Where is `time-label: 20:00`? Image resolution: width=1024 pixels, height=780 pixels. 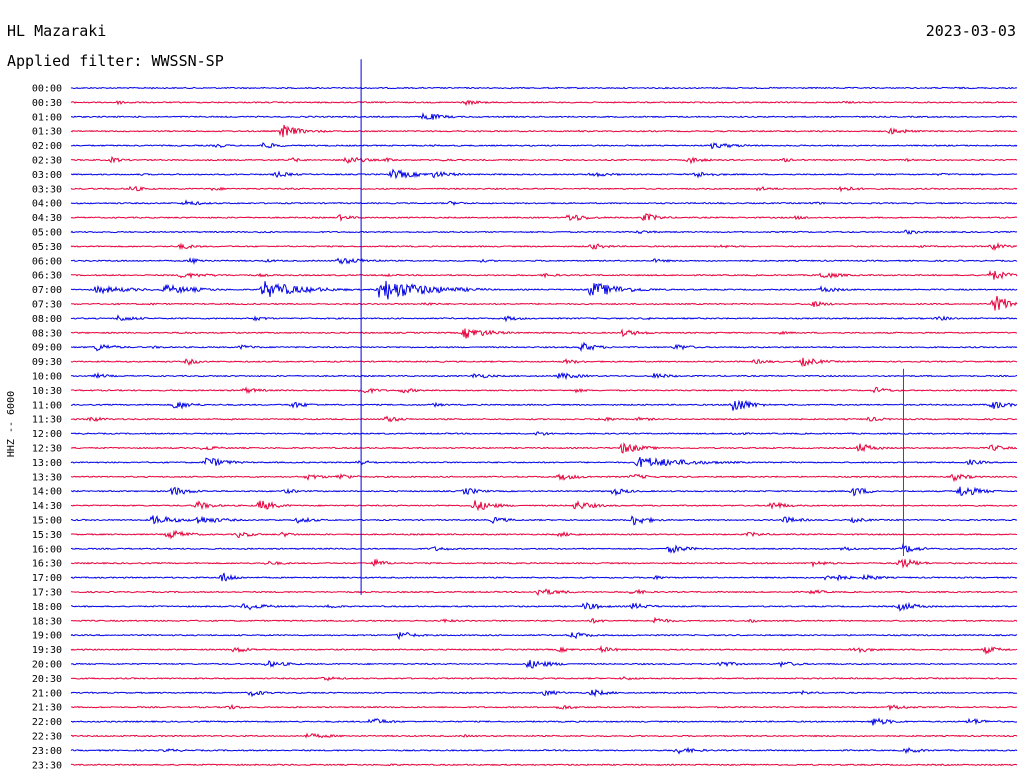 time-label: 20:00 is located at coordinates (47, 665).